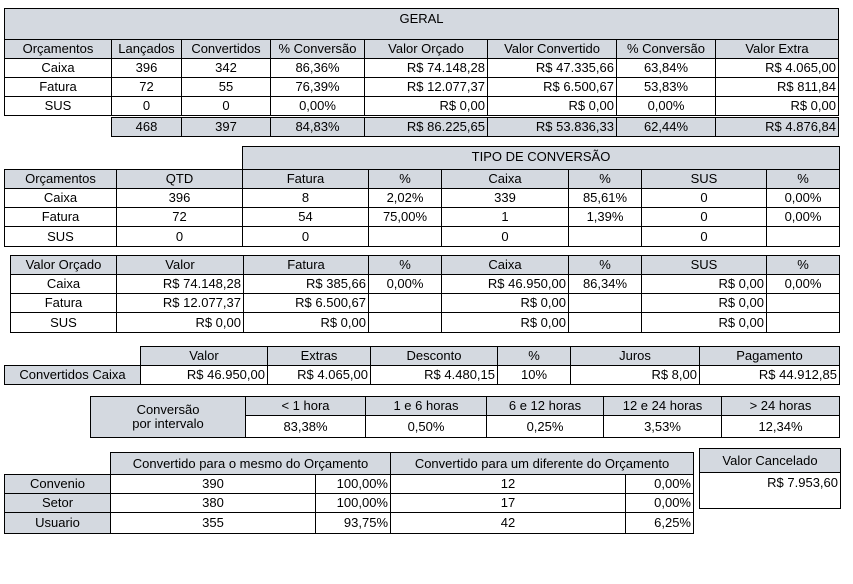  I want to click on tipo-row-label: Fatura, so click(60, 217).